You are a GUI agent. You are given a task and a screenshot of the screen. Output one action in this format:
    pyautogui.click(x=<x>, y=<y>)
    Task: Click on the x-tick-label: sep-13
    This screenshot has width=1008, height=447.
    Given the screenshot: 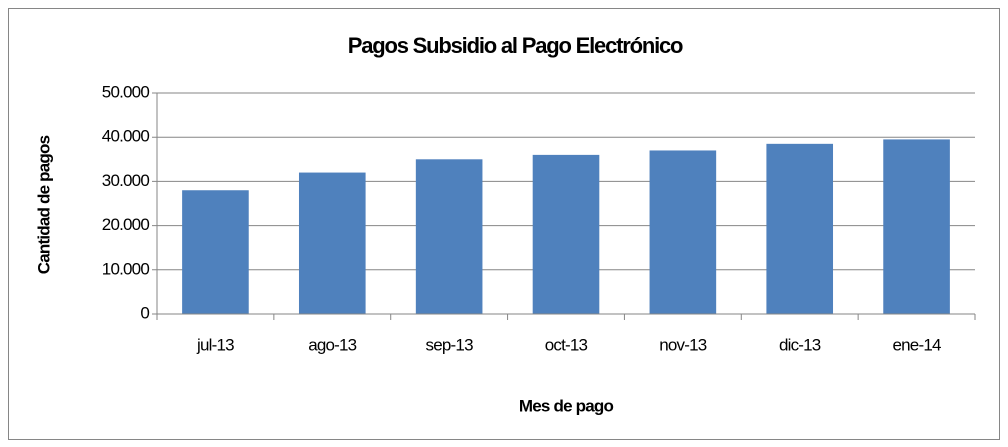 What is the action you would take?
    pyautogui.click(x=450, y=344)
    